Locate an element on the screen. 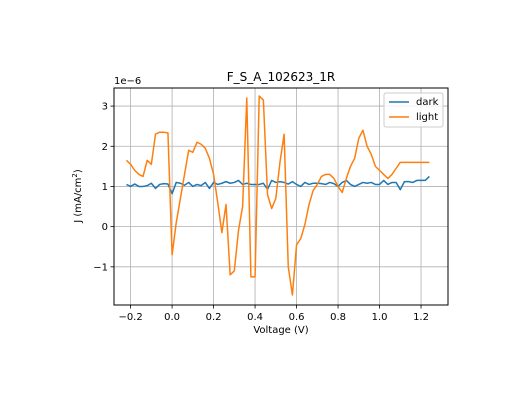 This screenshot has height=408, width=520. x-tick-label: 0.6 is located at coordinates (297, 317).